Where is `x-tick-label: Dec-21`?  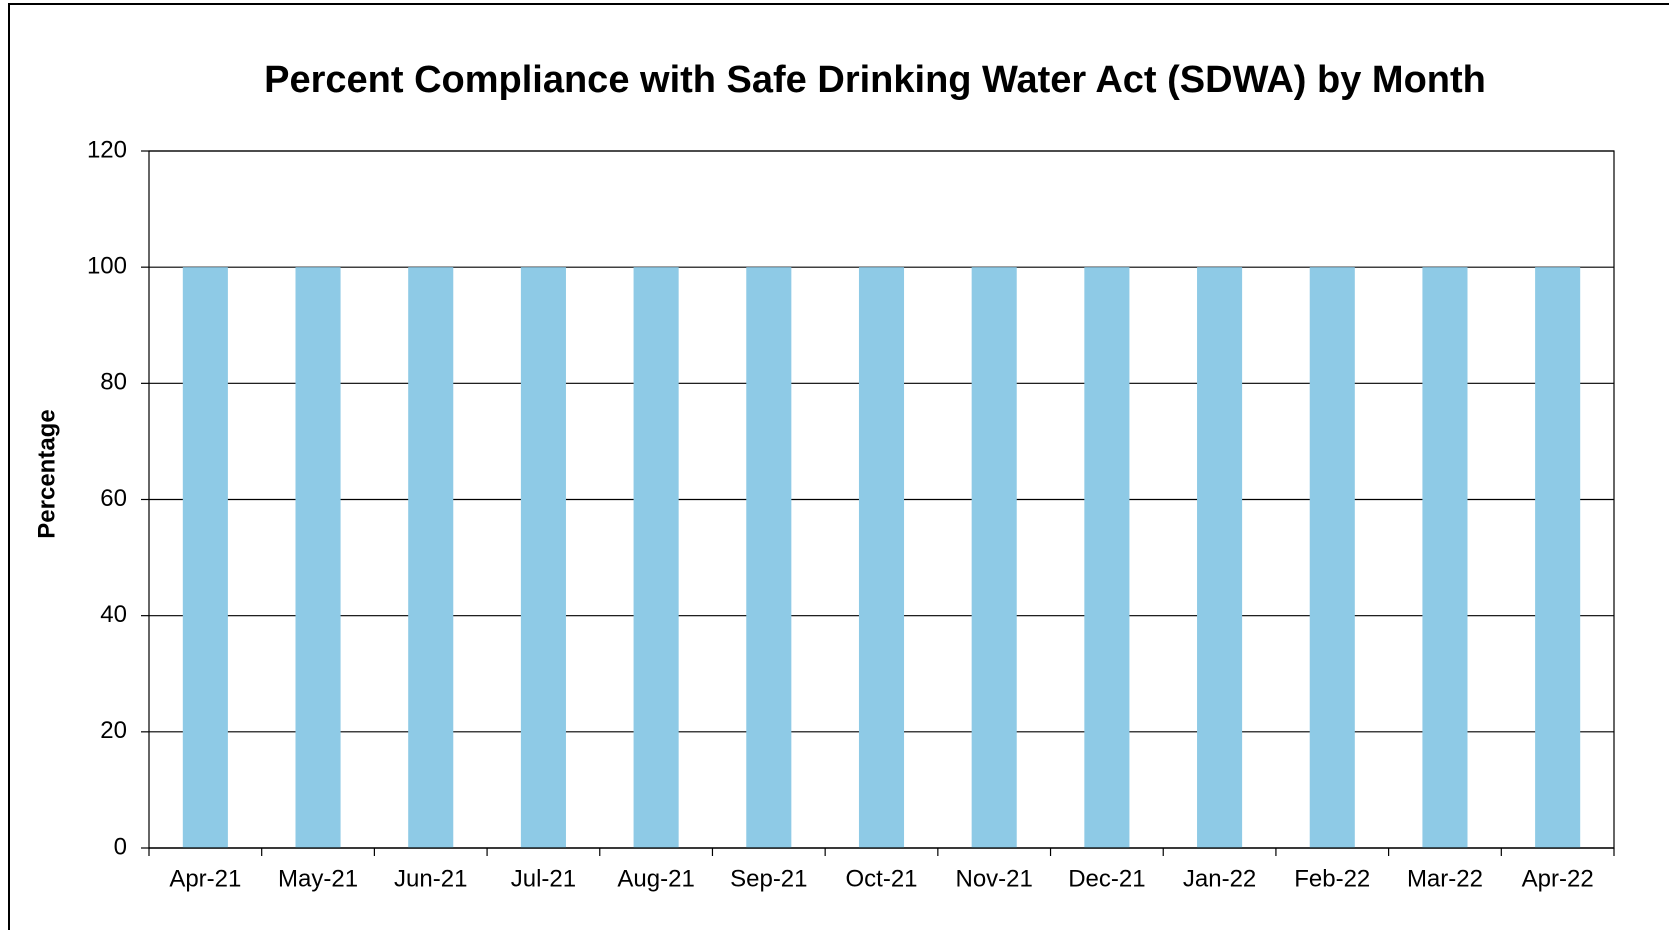 x-tick-label: Dec-21 is located at coordinates (1106, 878).